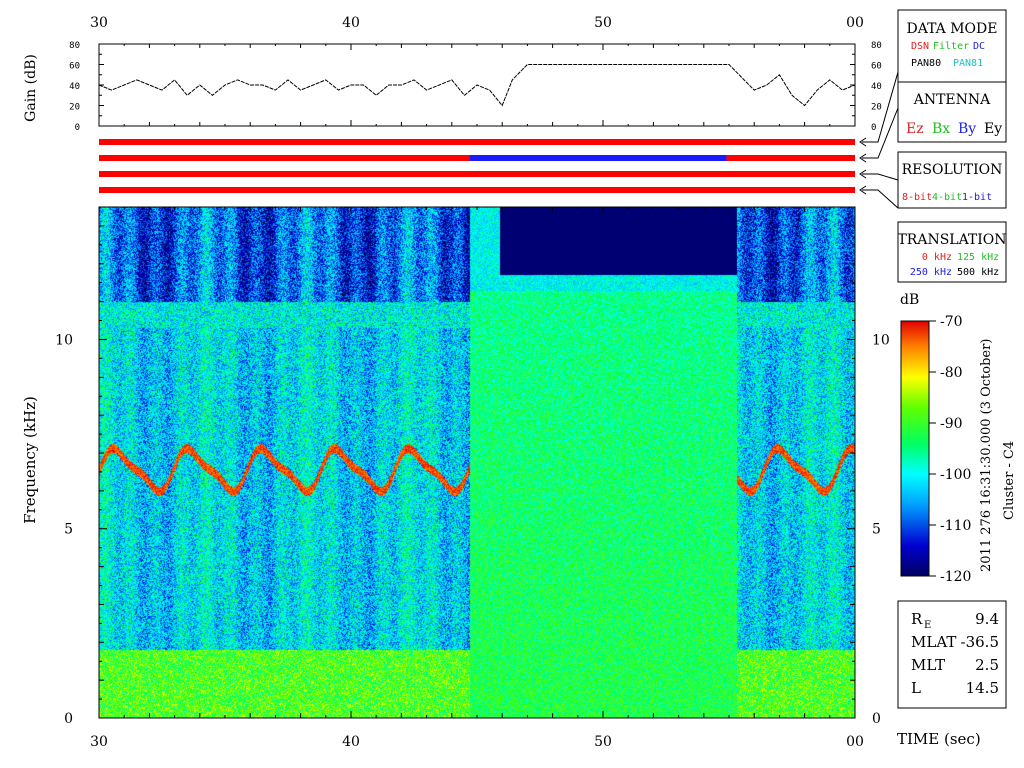 The width and height of the screenshot is (1024, 768). I want to click on frequency-tick-label-left: 10, so click(64, 340).